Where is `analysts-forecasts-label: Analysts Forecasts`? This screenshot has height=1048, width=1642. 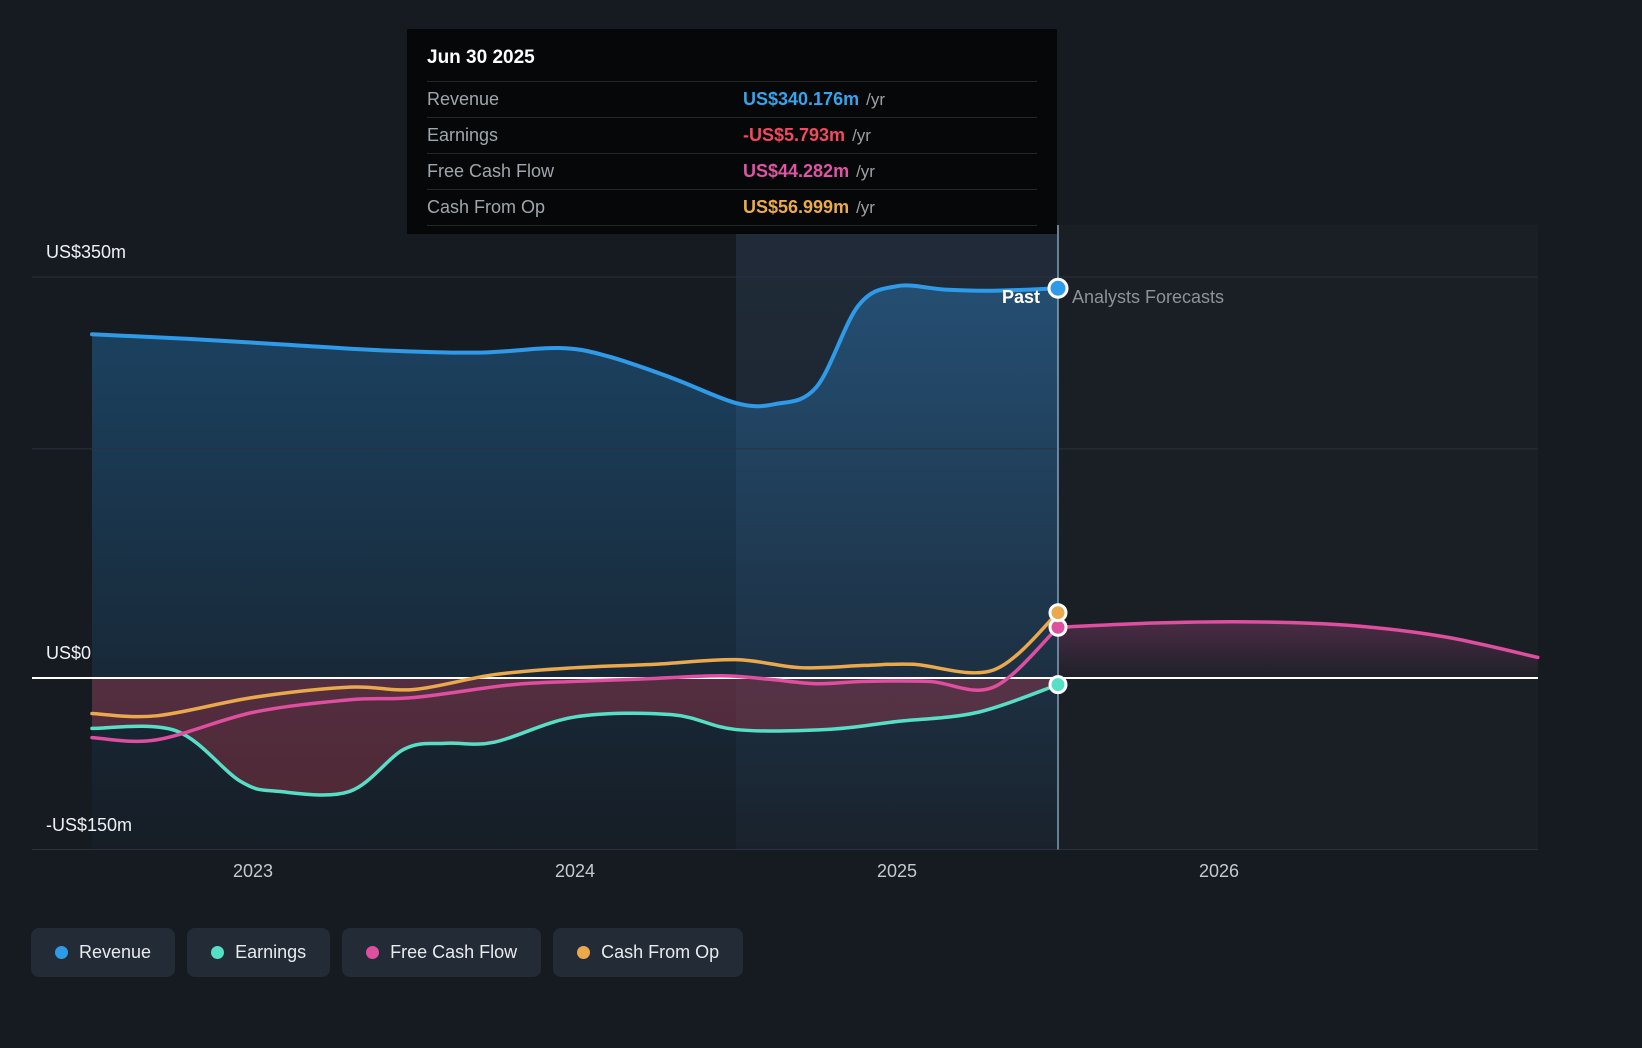
analysts-forecasts-label: Analysts Forecasts is located at coordinates (1148, 297).